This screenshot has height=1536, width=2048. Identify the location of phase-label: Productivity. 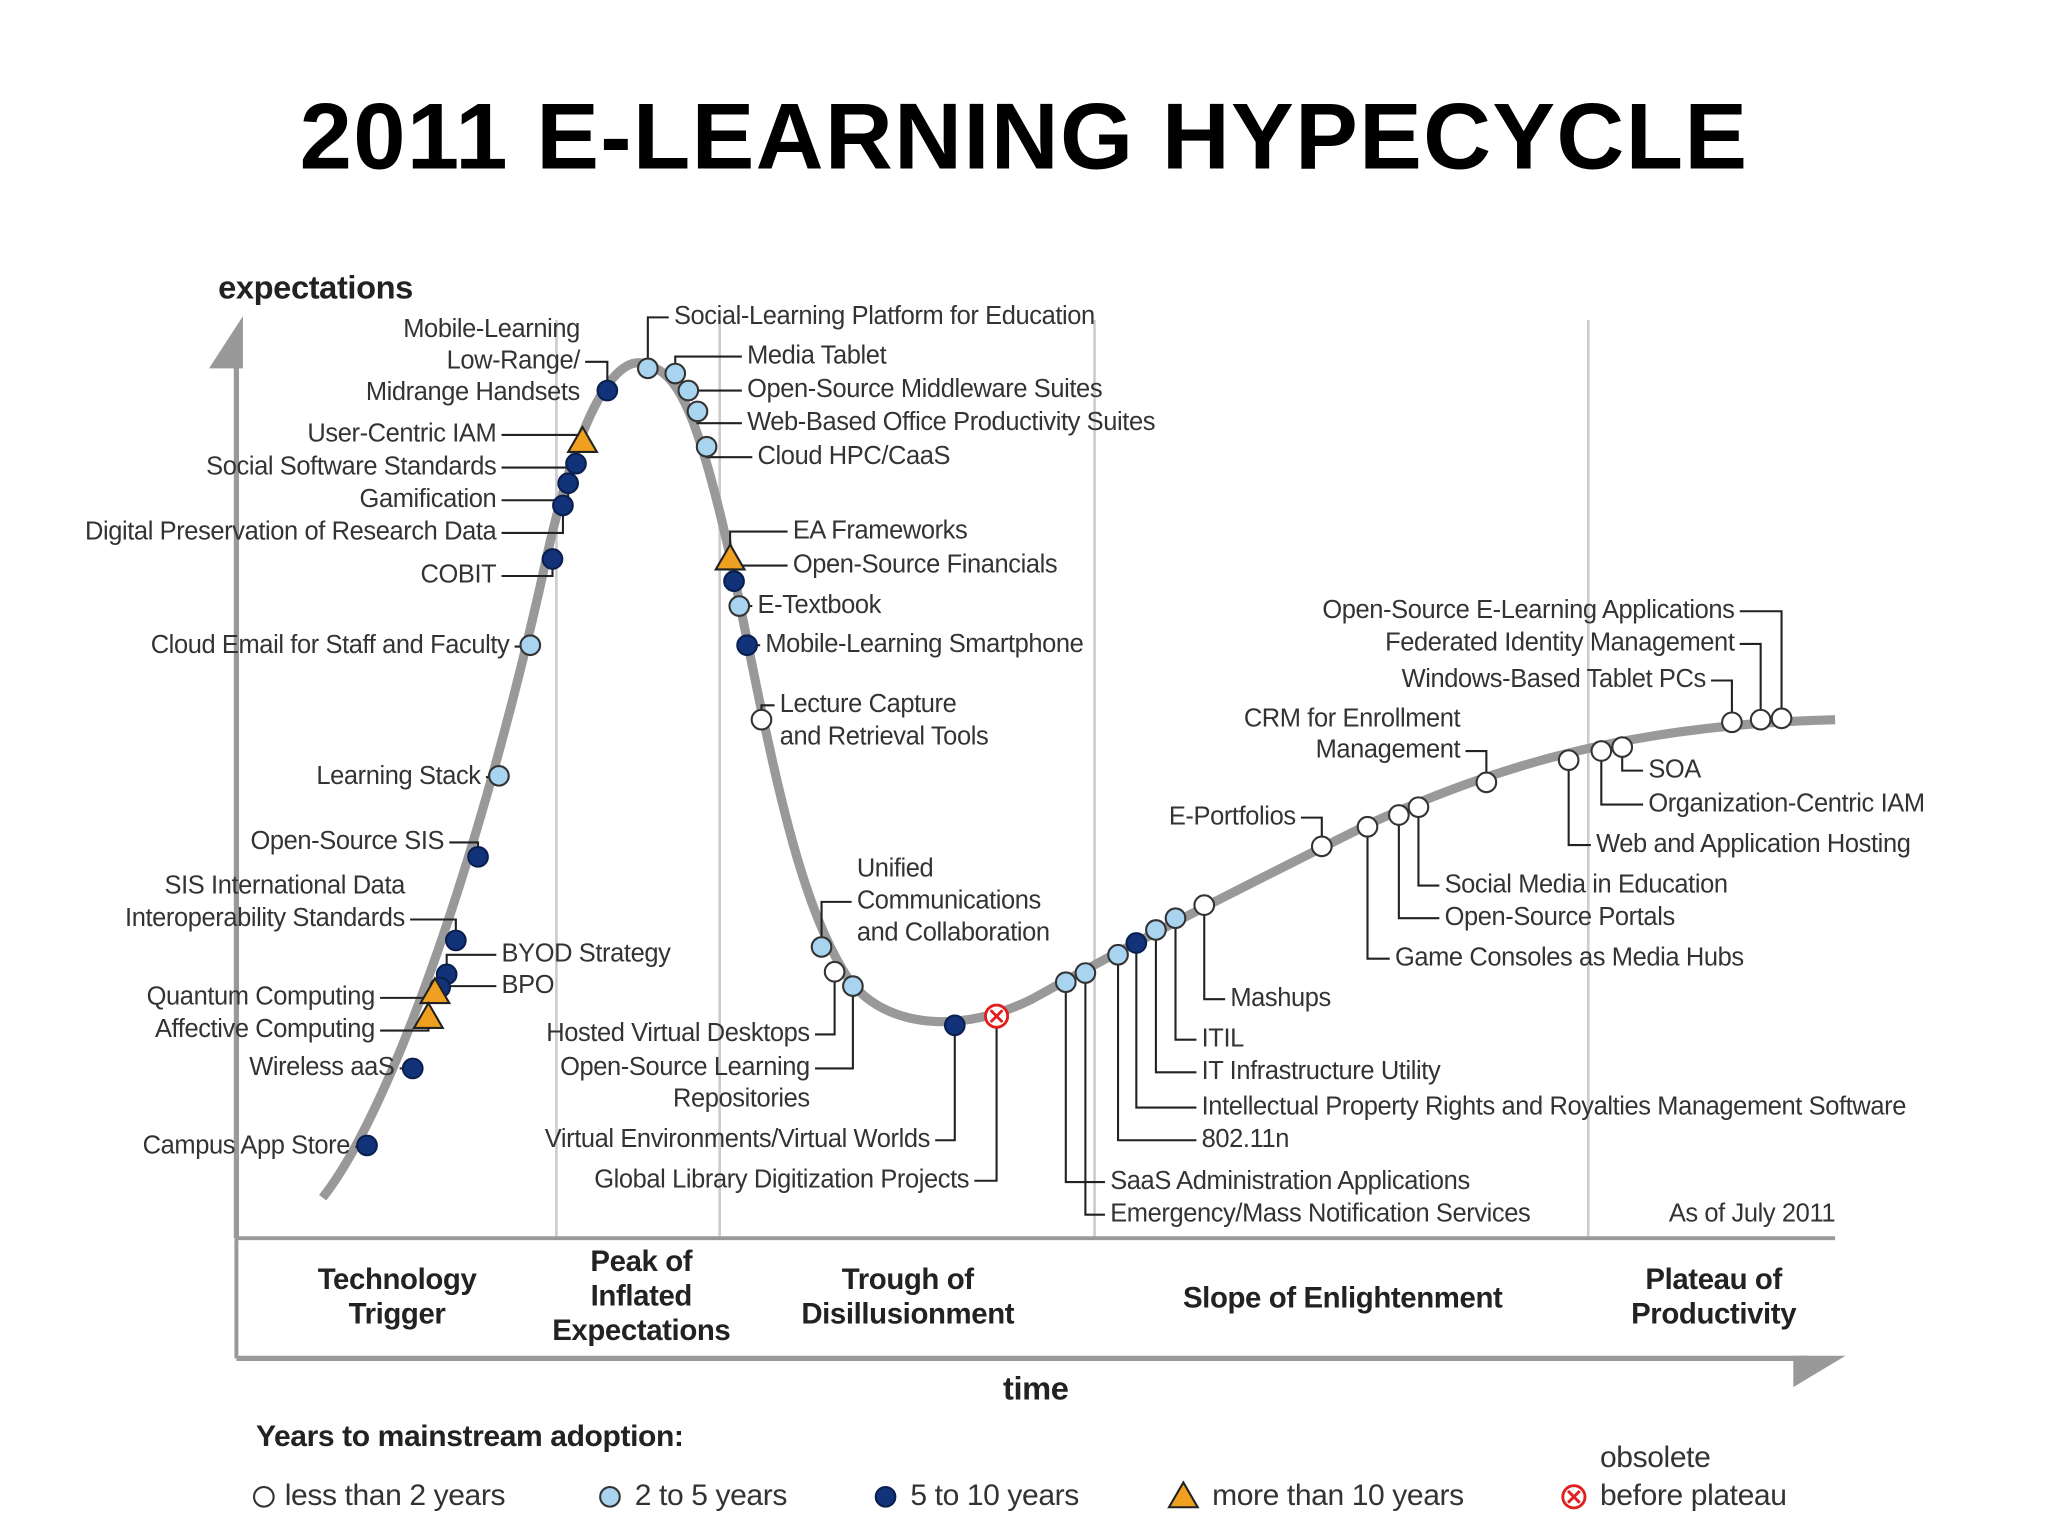
(1714, 1314).